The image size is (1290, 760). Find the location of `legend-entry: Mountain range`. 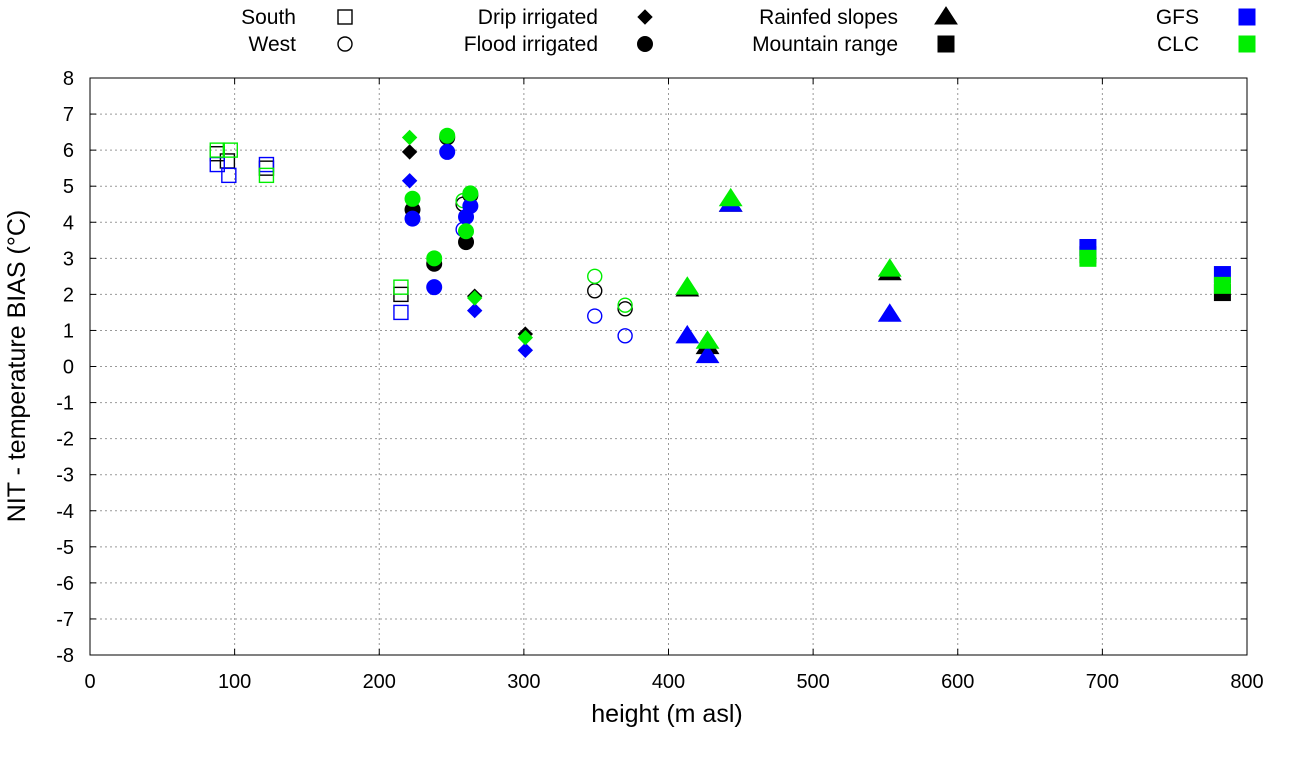

legend-entry: Mountain range is located at coordinates (853, 44).